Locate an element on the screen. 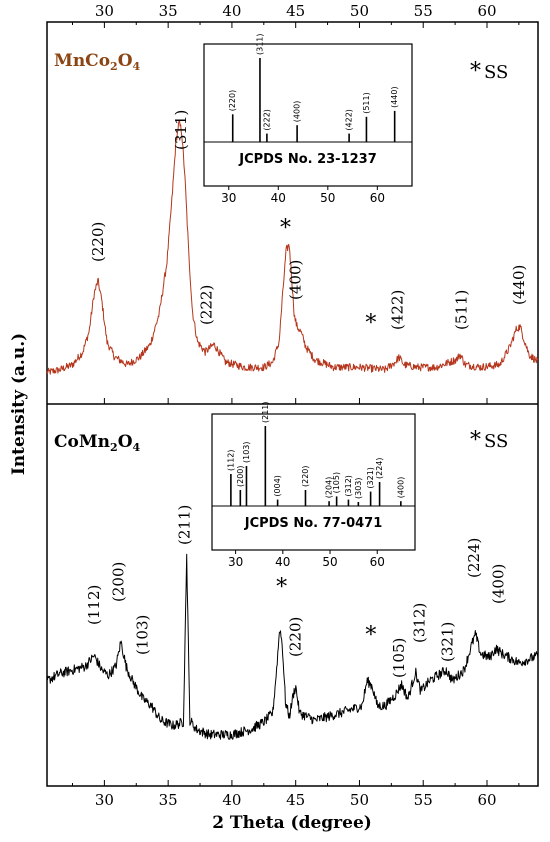 The image size is (550, 842). x-tick-label-bottom: 45 is located at coordinates (295, 800).